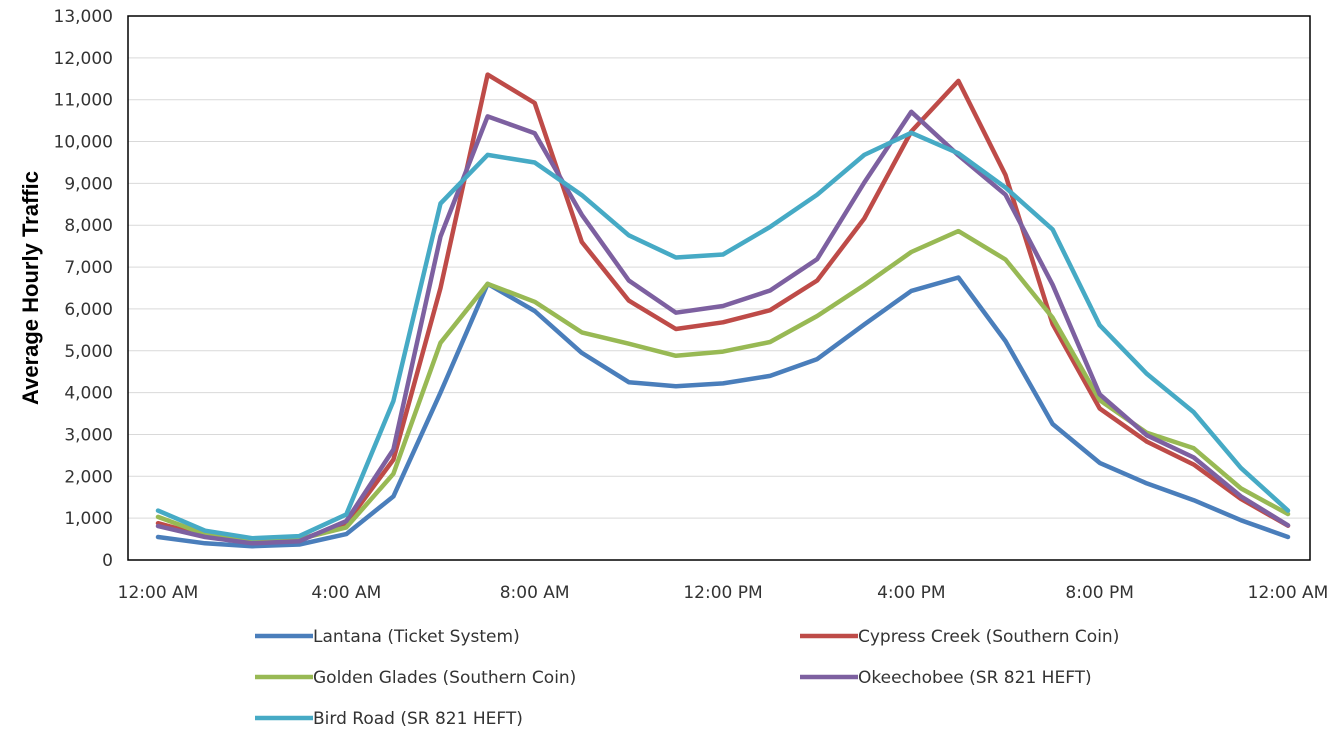  Describe the element at coordinates (444, 678) in the screenshot. I see `legend-label: Golden Glades (Southern Coin)` at that location.